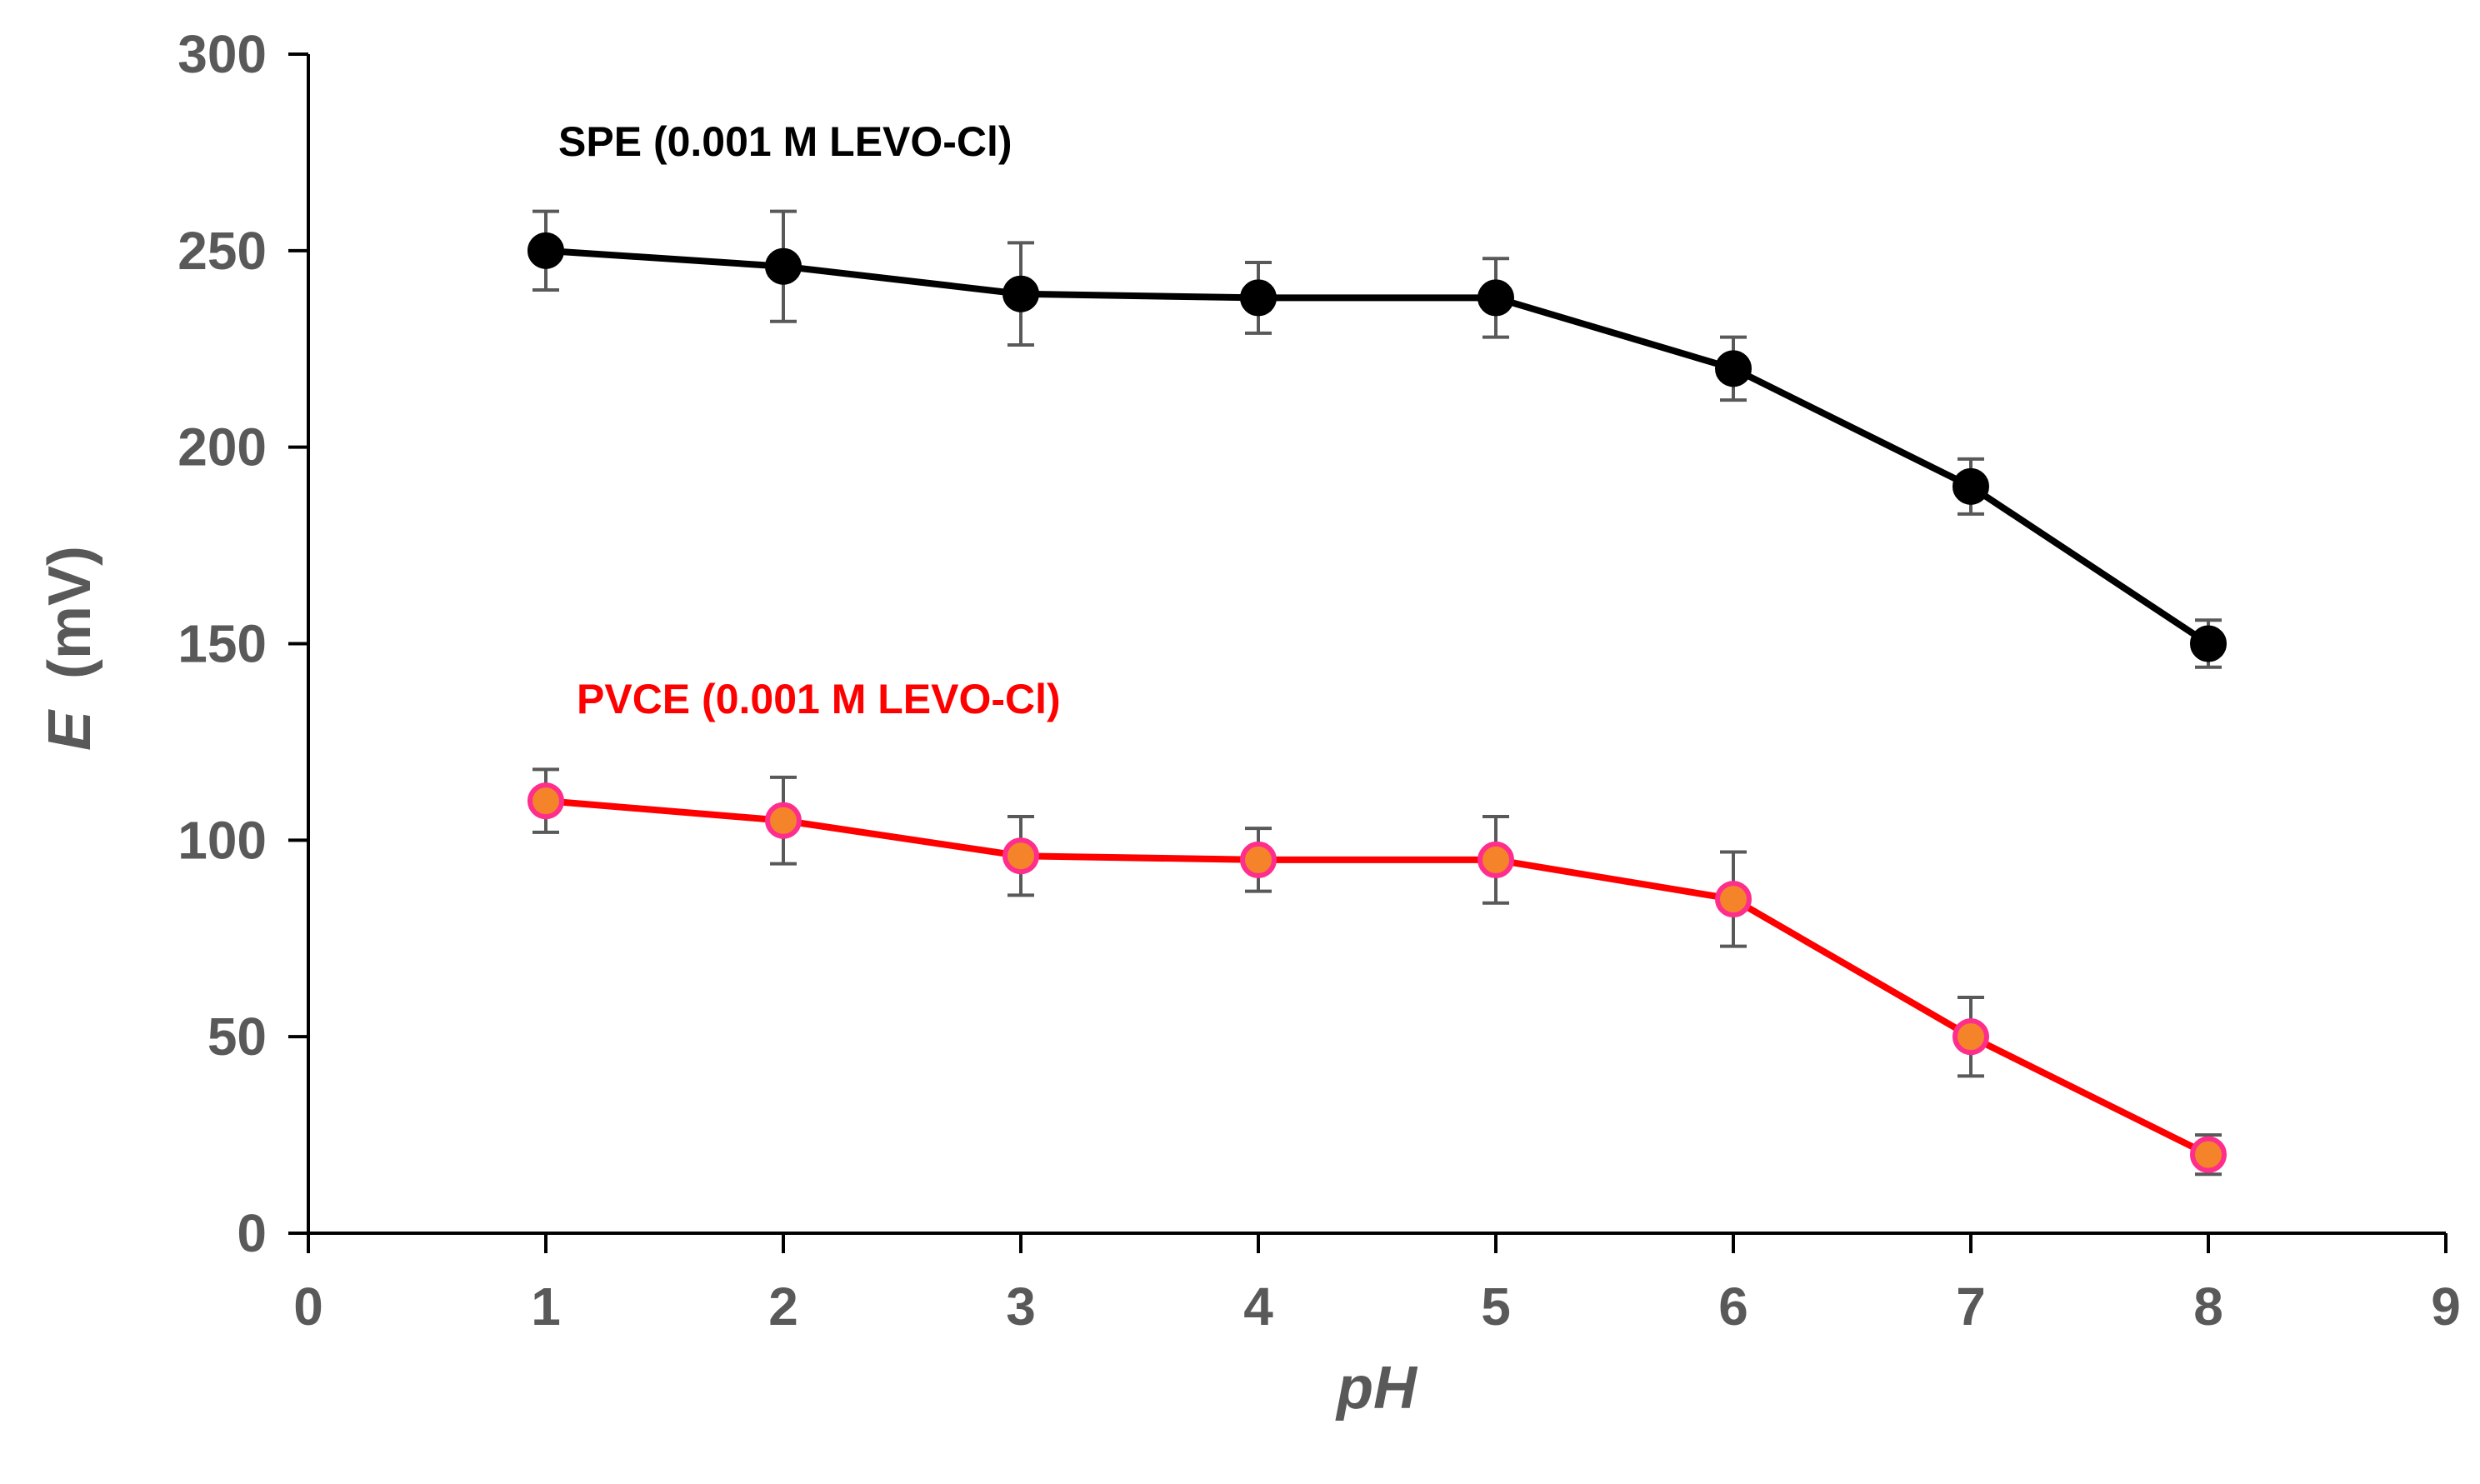 The height and width of the screenshot is (1484, 2480). What do you see at coordinates (1733, 1307) in the screenshot?
I see `x-tick-label: 6` at bounding box center [1733, 1307].